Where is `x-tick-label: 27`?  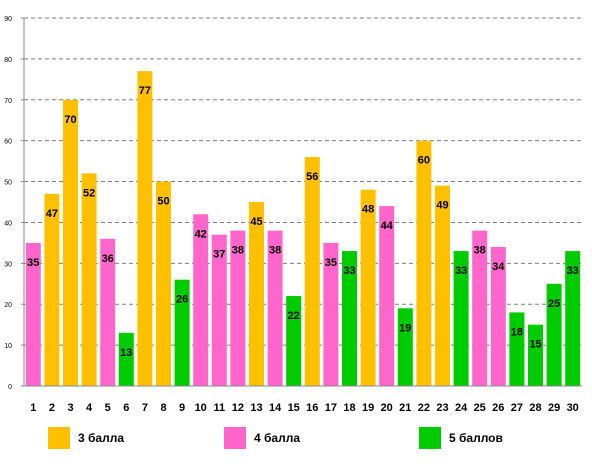
x-tick-label: 27 is located at coordinates (517, 408).